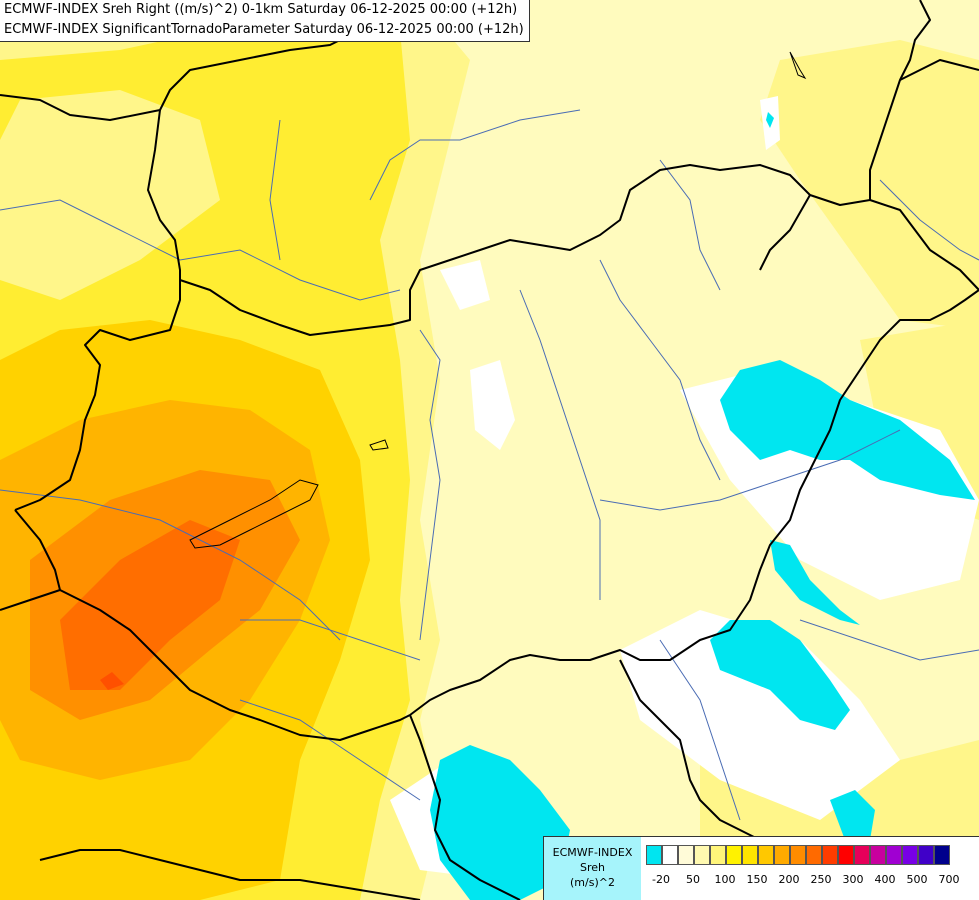 The width and height of the screenshot is (979, 900). What do you see at coordinates (821, 879) in the screenshot?
I see `legend-tick-label: 250` at bounding box center [821, 879].